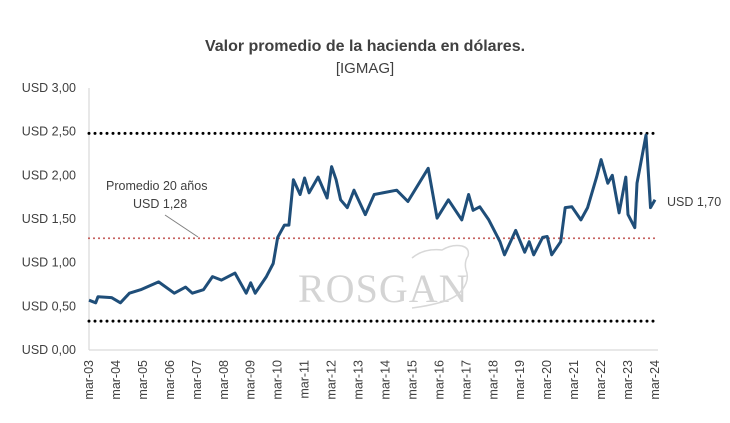  Describe the element at coordinates (170, 380) in the screenshot. I see `x-tick-label: mar-06` at that location.